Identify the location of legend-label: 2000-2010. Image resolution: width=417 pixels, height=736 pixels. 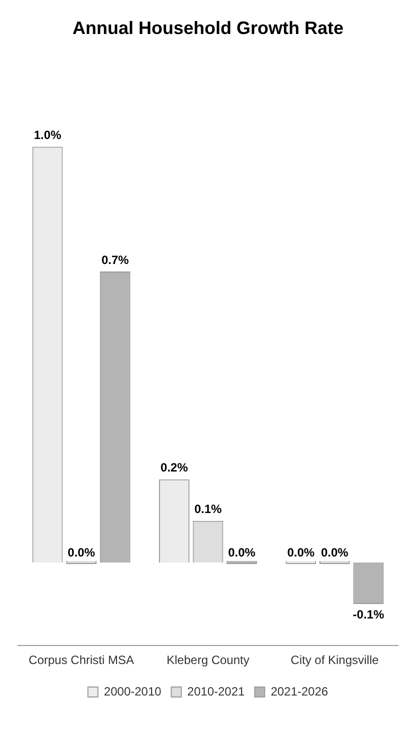
(133, 691).